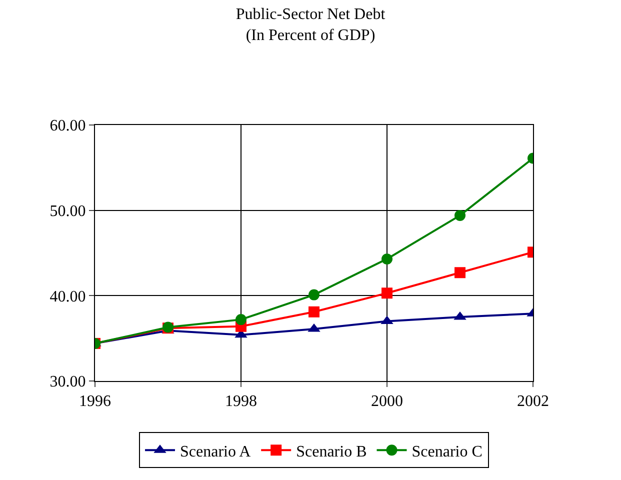 The image size is (621, 480). I want to click on y-tick-label: 30.00, so click(68, 382).